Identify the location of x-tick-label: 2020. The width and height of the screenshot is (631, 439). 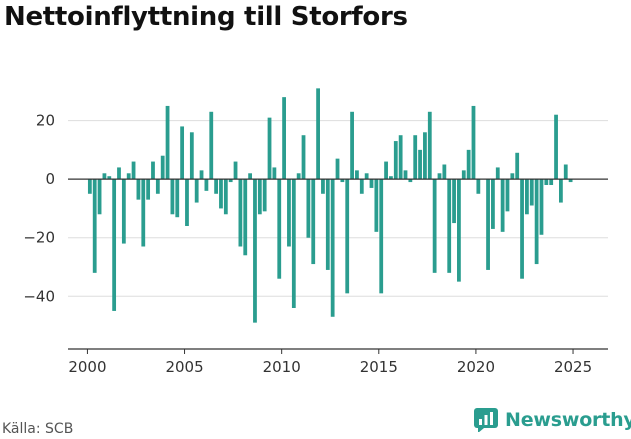
(476, 367).